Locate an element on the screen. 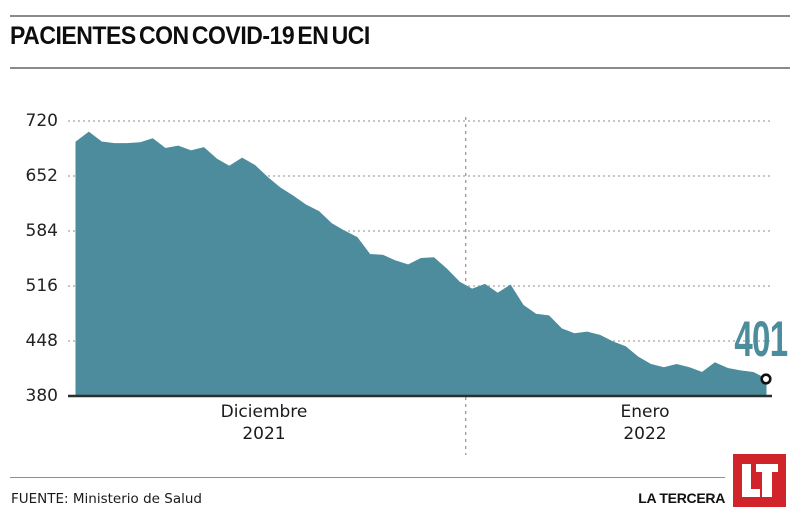  x-label-december-year: 2021 is located at coordinates (264, 434).